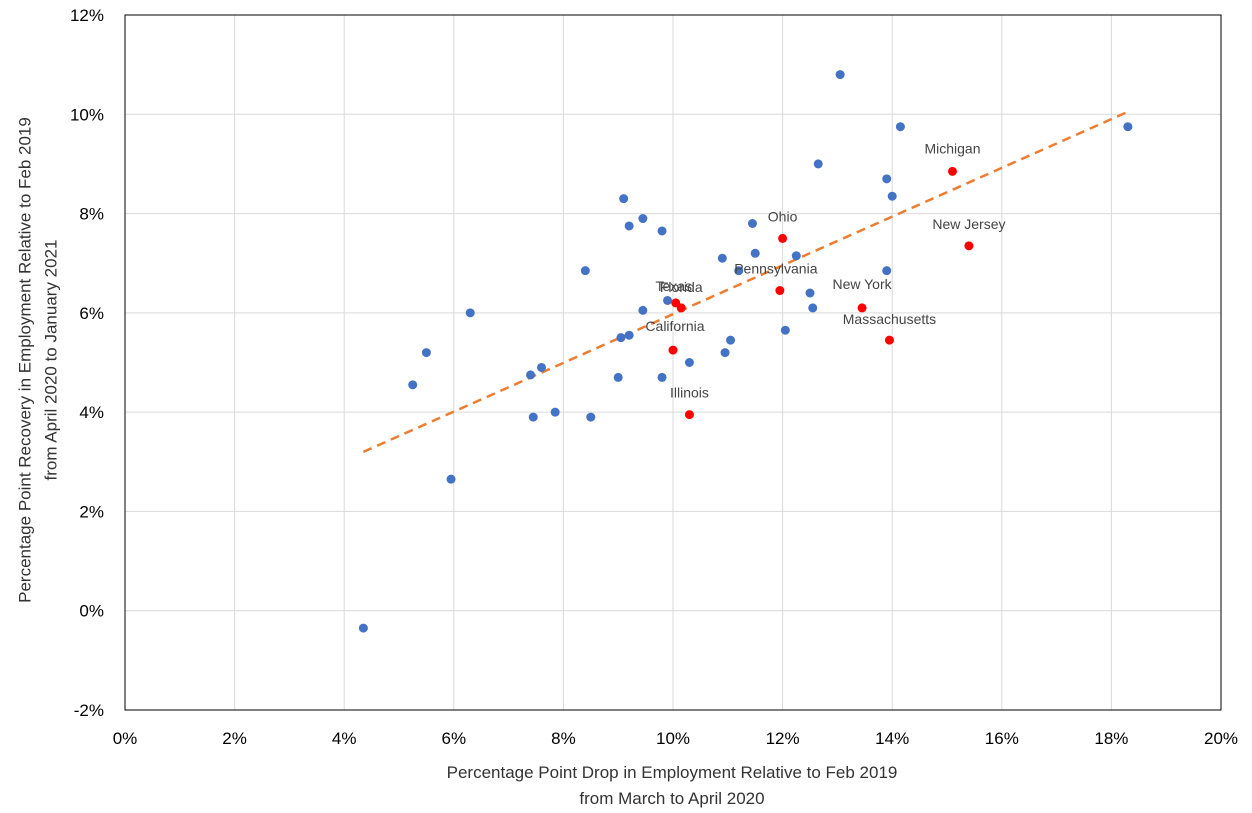  Describe the element at coordinates (783, 738) in the screenshot. I see `x-tick-label: 12%` at that location.